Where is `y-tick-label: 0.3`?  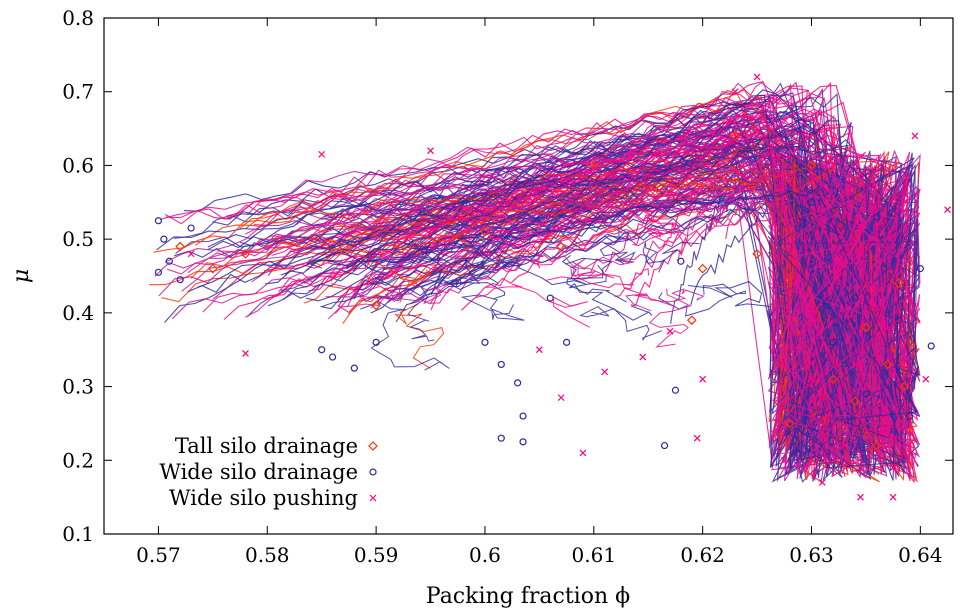
y-tick-label: 0.3 is located at coordinates (78, 387).